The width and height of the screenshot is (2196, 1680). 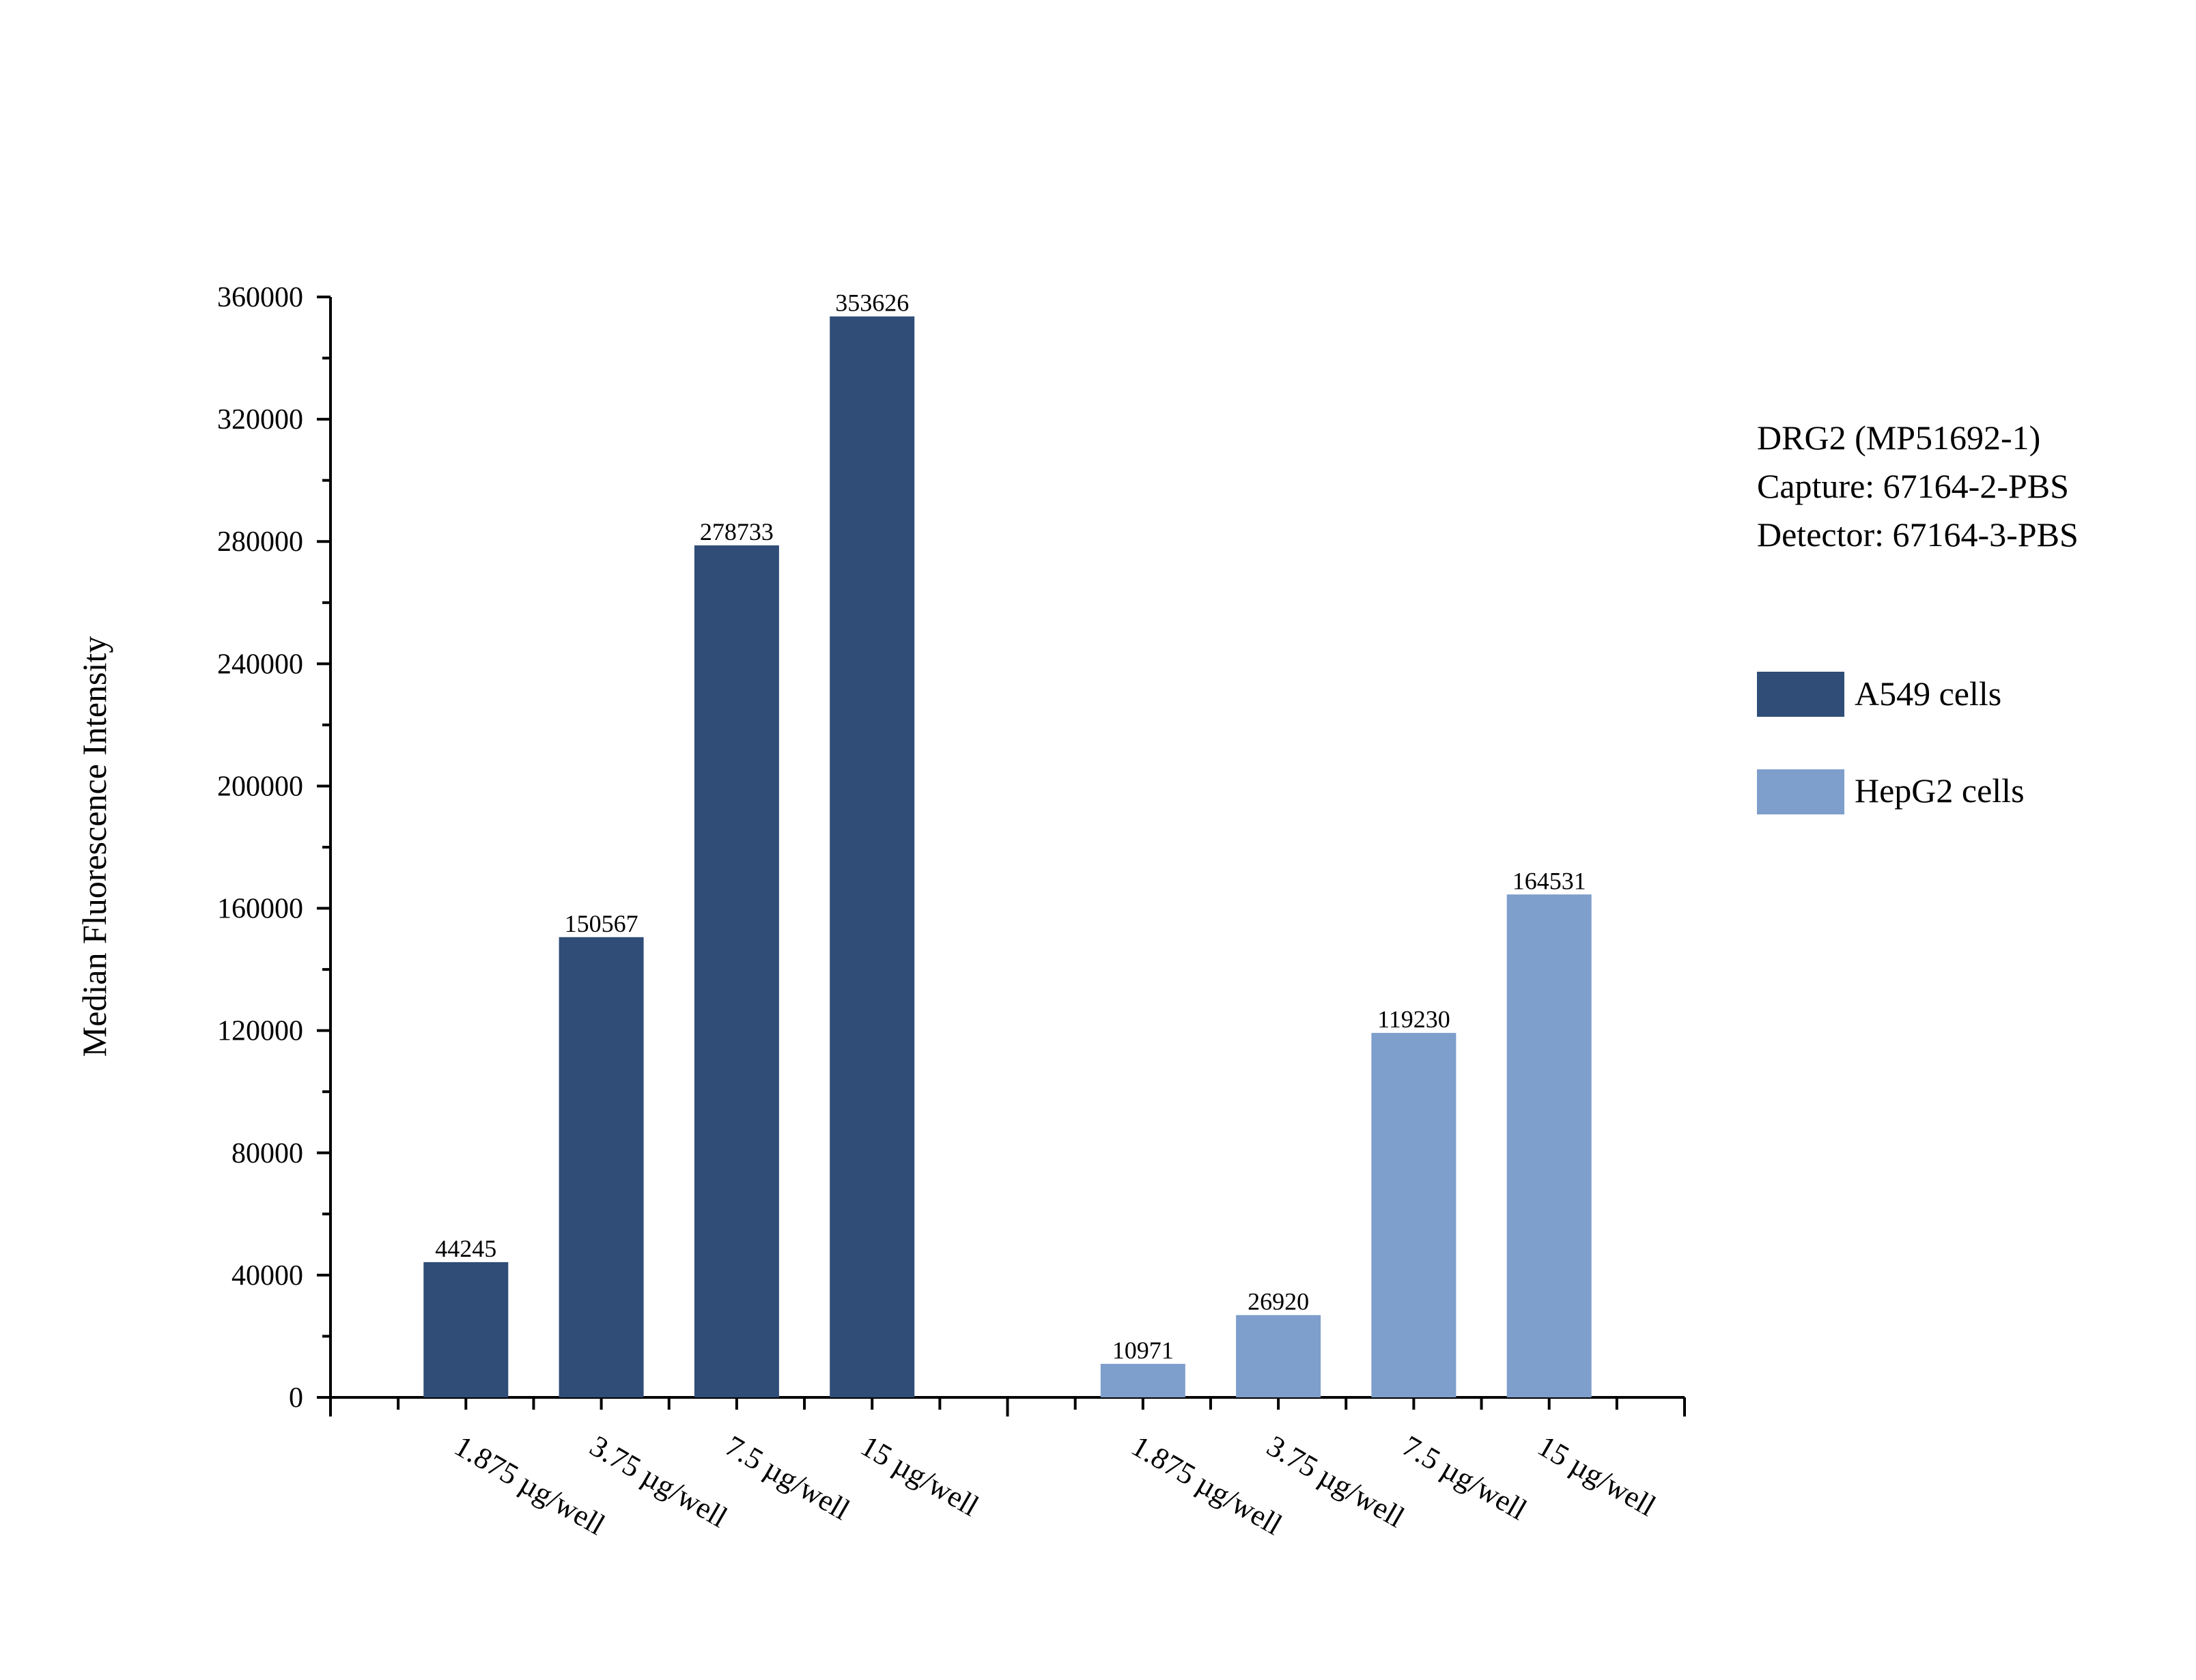 What do you see at coordinates (267, 1153) in the screenshot?
I see `y-tick-label: 80000` at bounding box center [267, 1153].